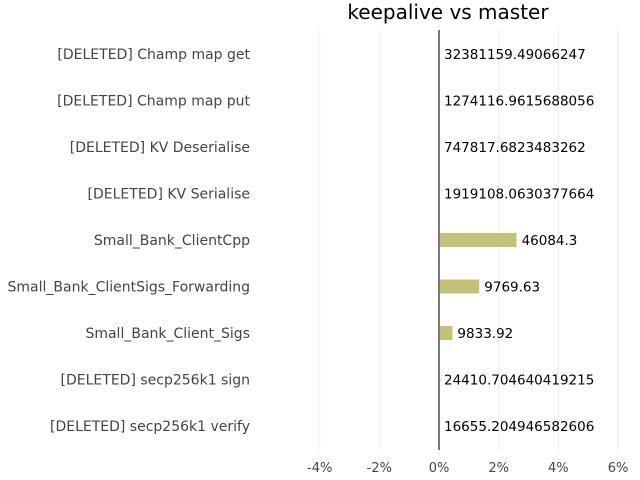  I want to click on x-tick-label: 6%, so click(618, 468).